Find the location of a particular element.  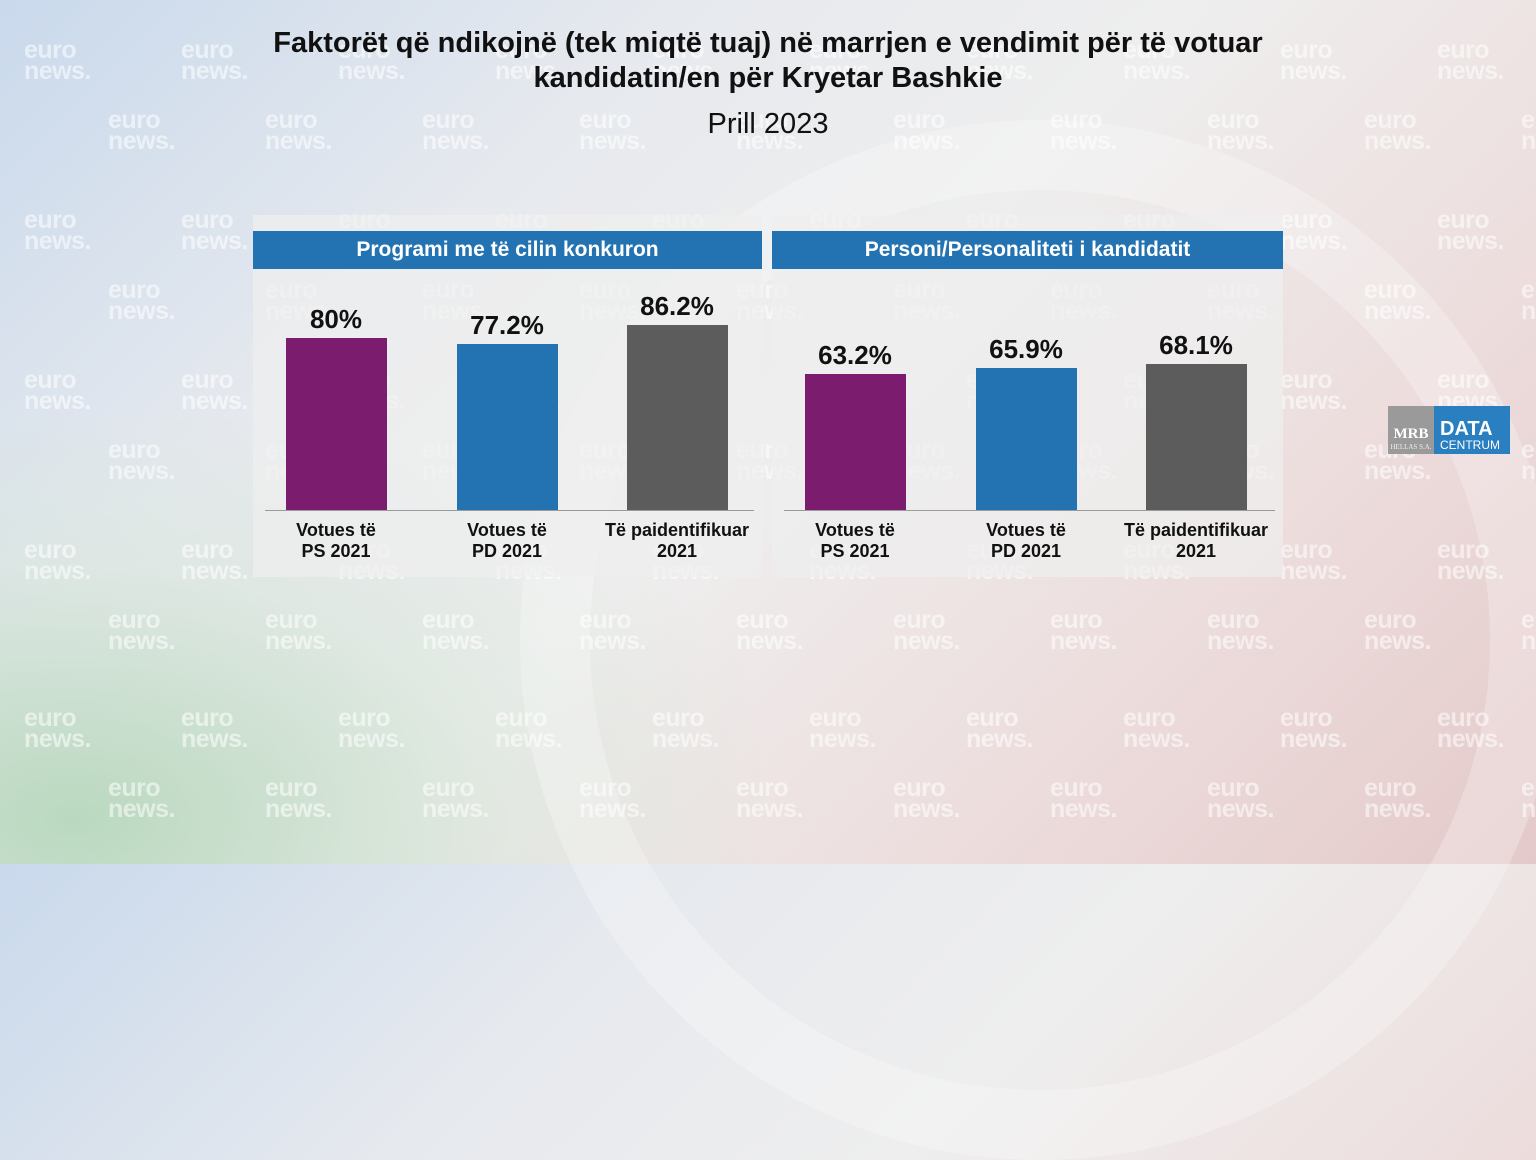

bar-value-label: 68.1% is located at coordinates (1196, 344).